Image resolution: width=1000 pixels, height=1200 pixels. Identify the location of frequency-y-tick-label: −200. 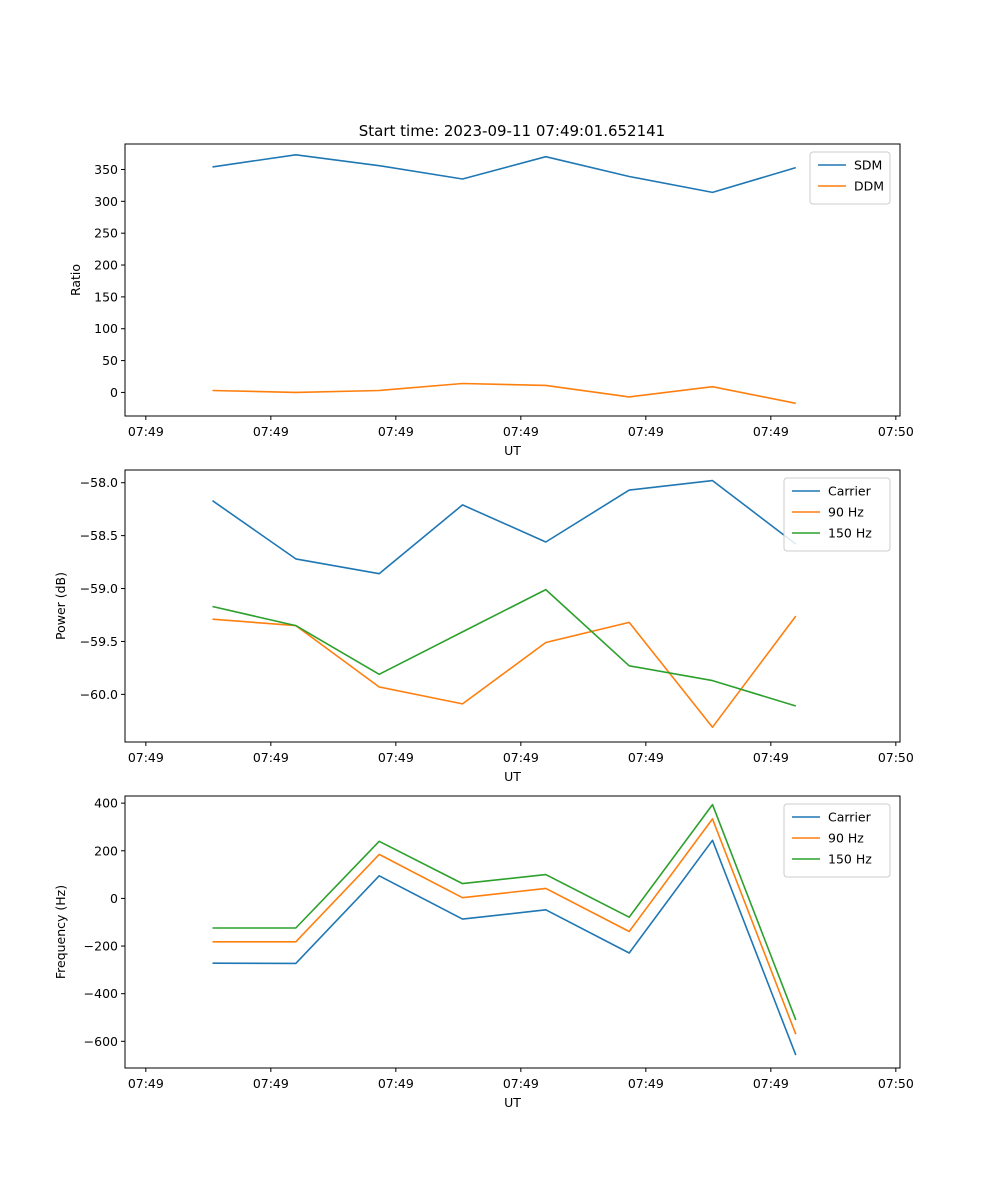
(101, 946).